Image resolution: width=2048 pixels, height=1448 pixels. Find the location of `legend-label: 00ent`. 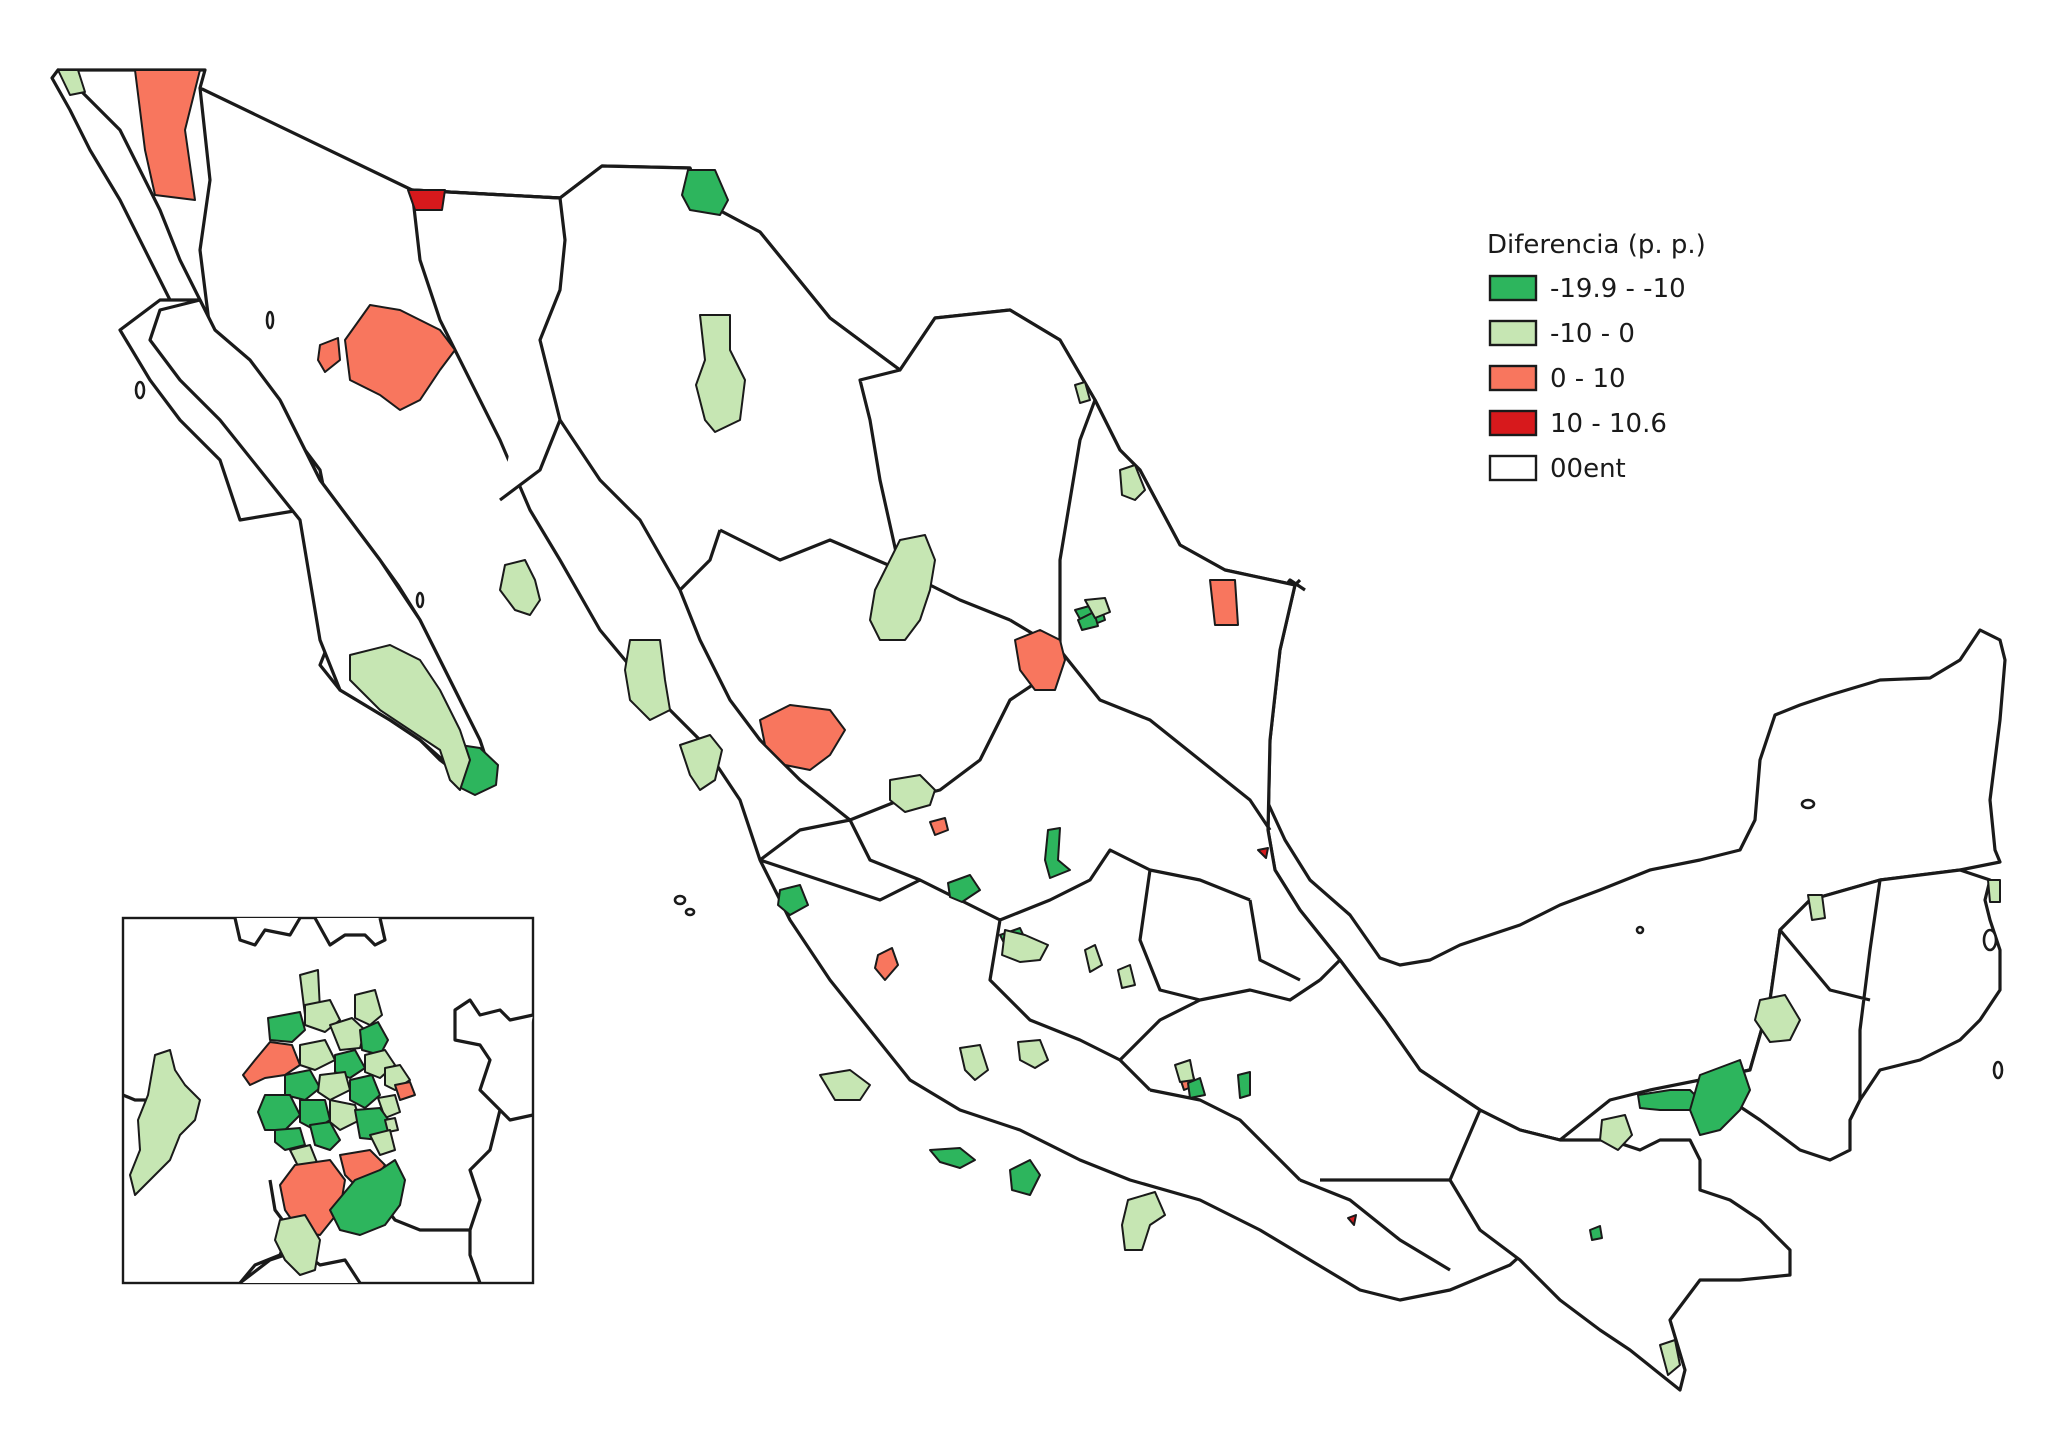

legend-label: 00ent is located at coordinates (1588, 469).